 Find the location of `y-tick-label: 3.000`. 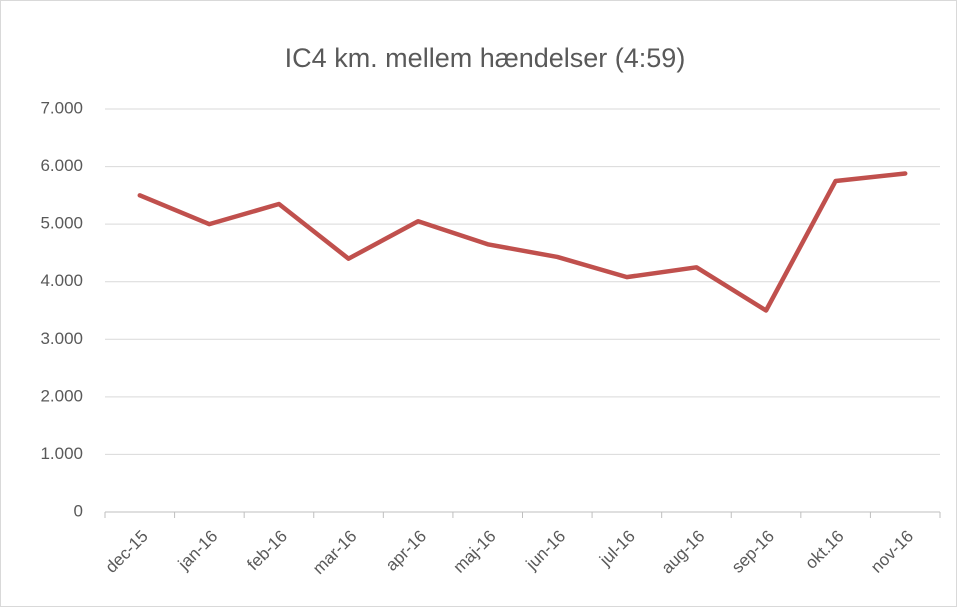

y-tick-label: 3.000 is located at coordinates (61, 338).